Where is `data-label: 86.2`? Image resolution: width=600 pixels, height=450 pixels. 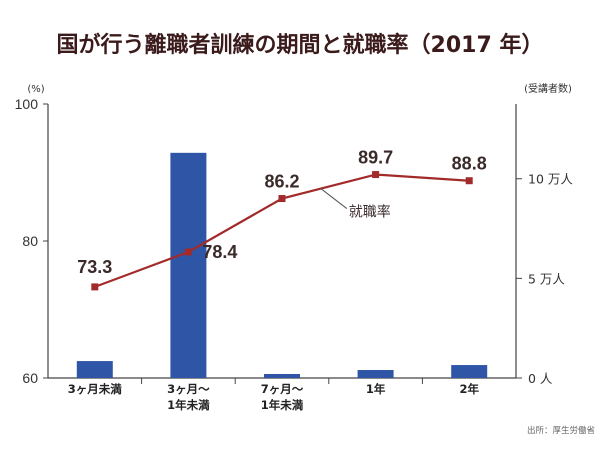 data-label: 86.2 is located at coordinates (281, 182).